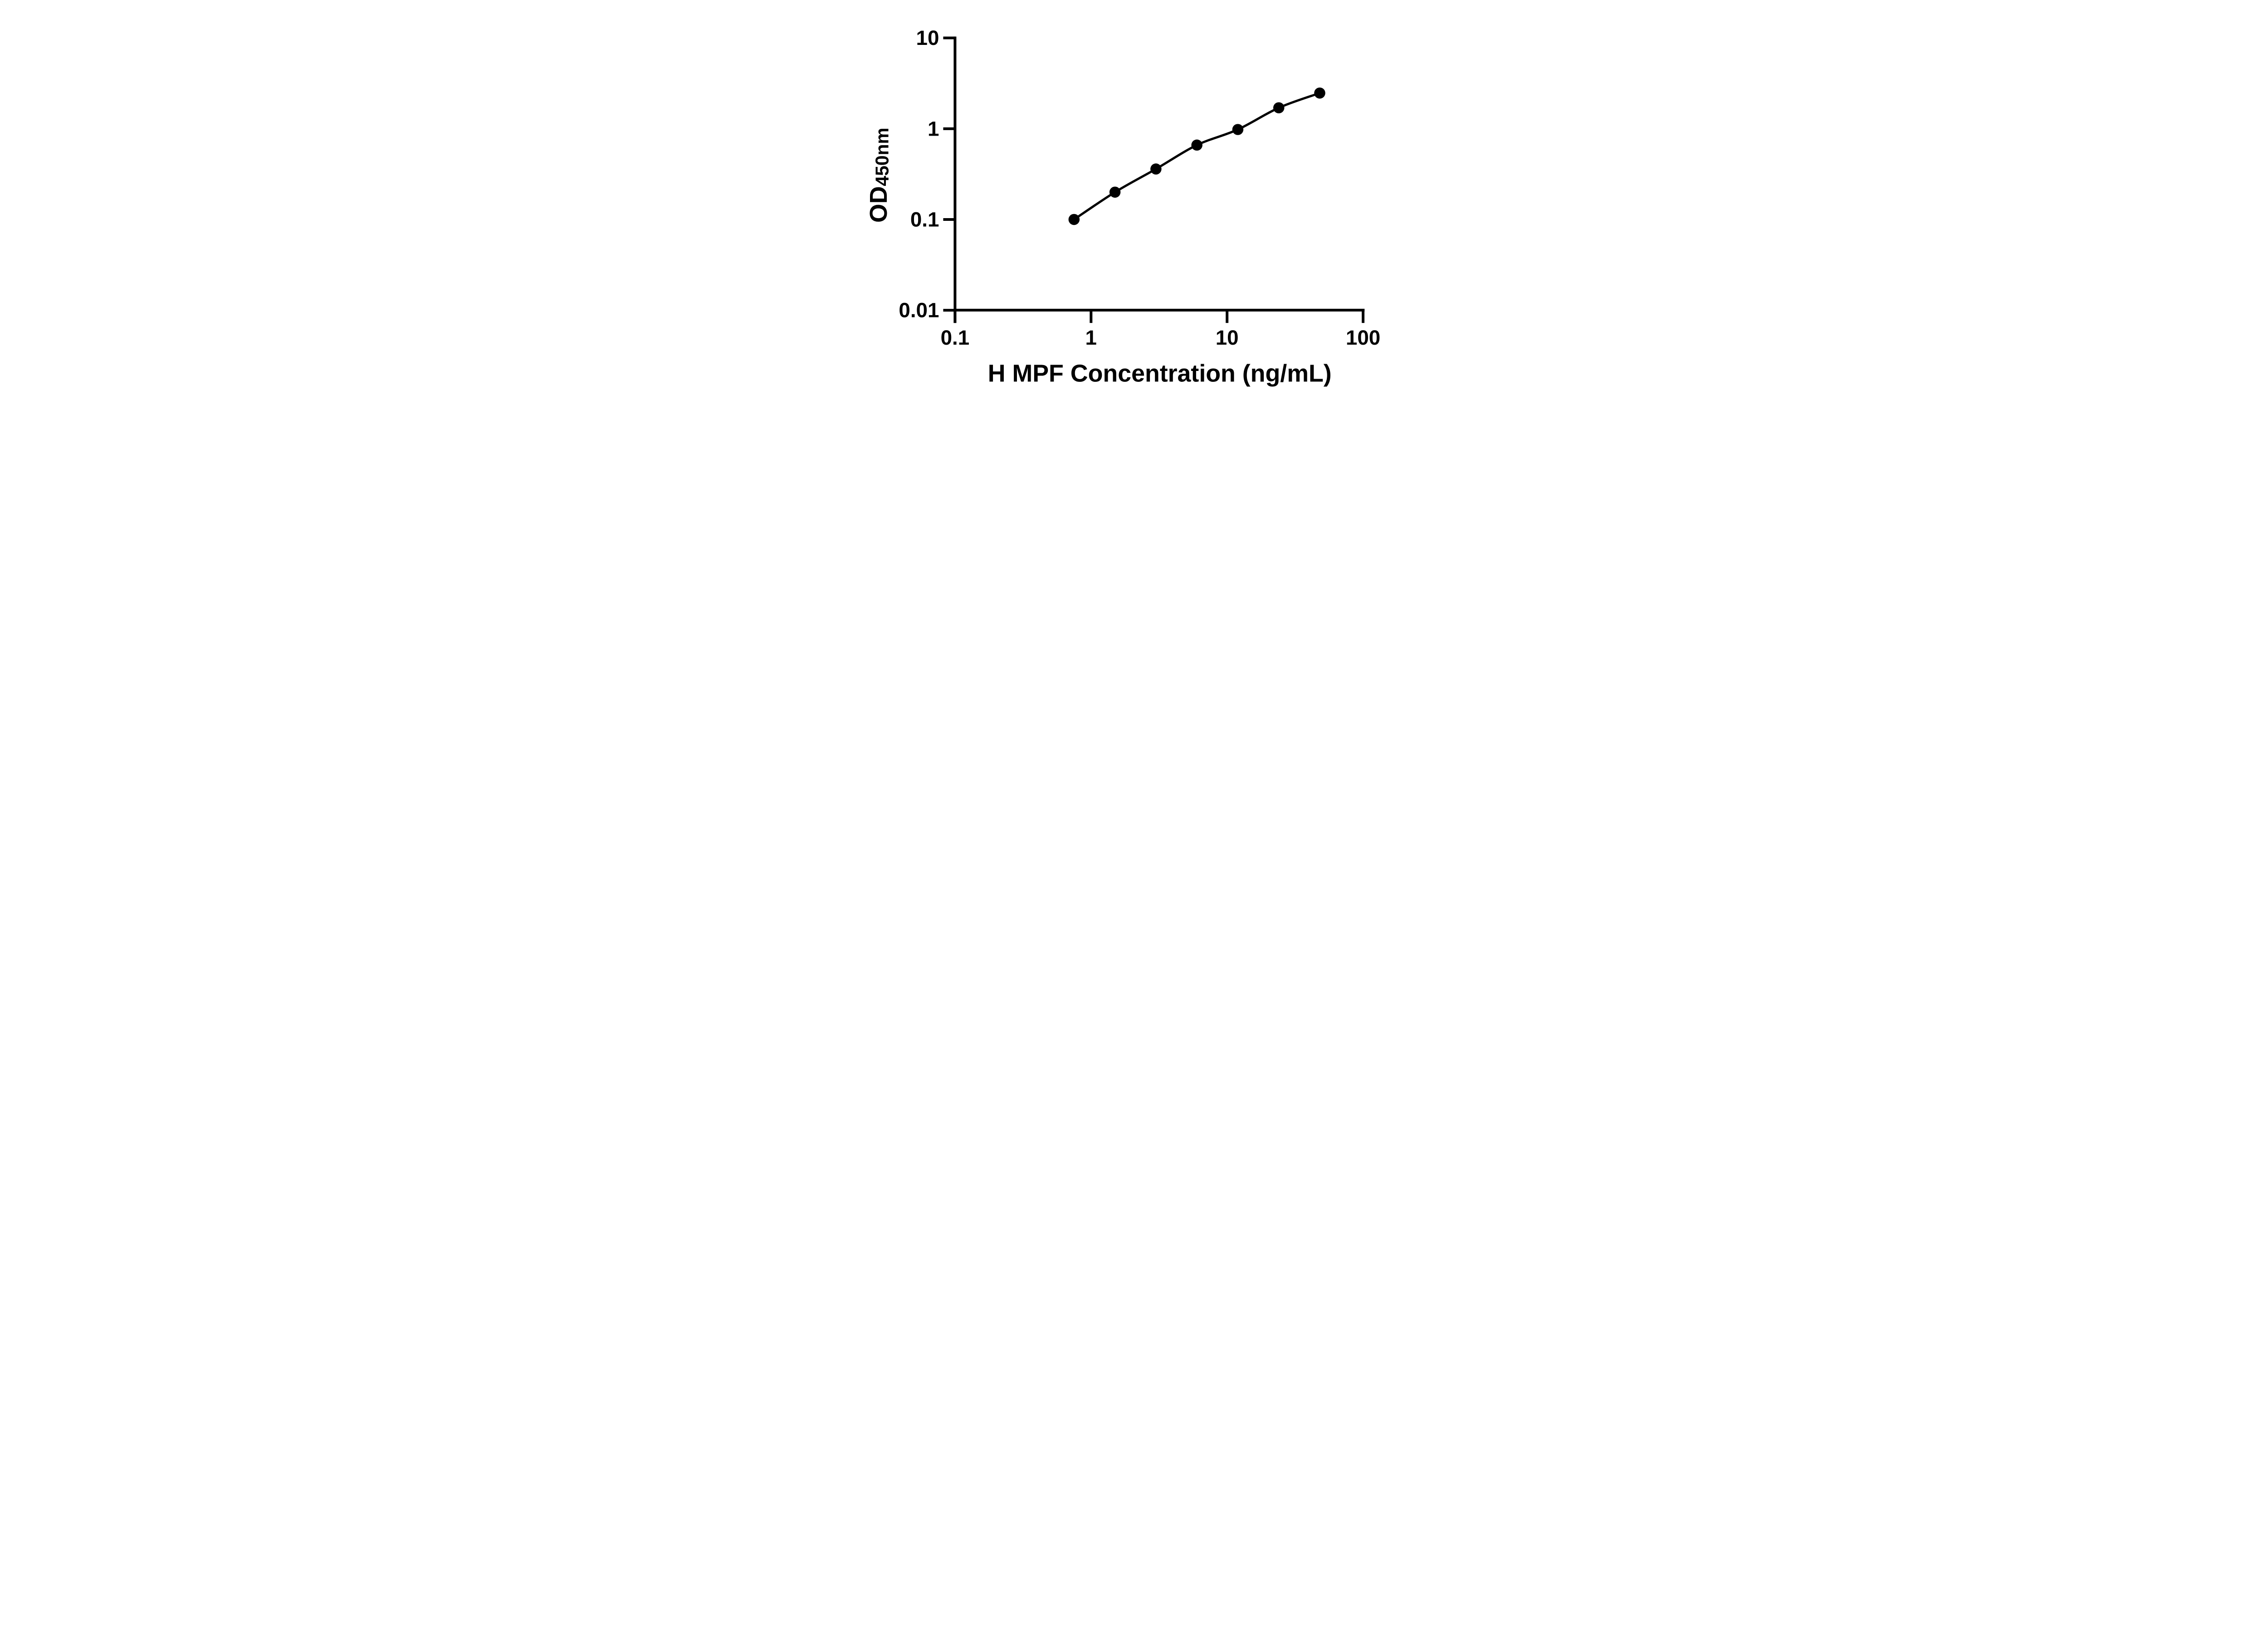  I want to click on y-tick-label-0.01: 0.01, so click(919, 310).